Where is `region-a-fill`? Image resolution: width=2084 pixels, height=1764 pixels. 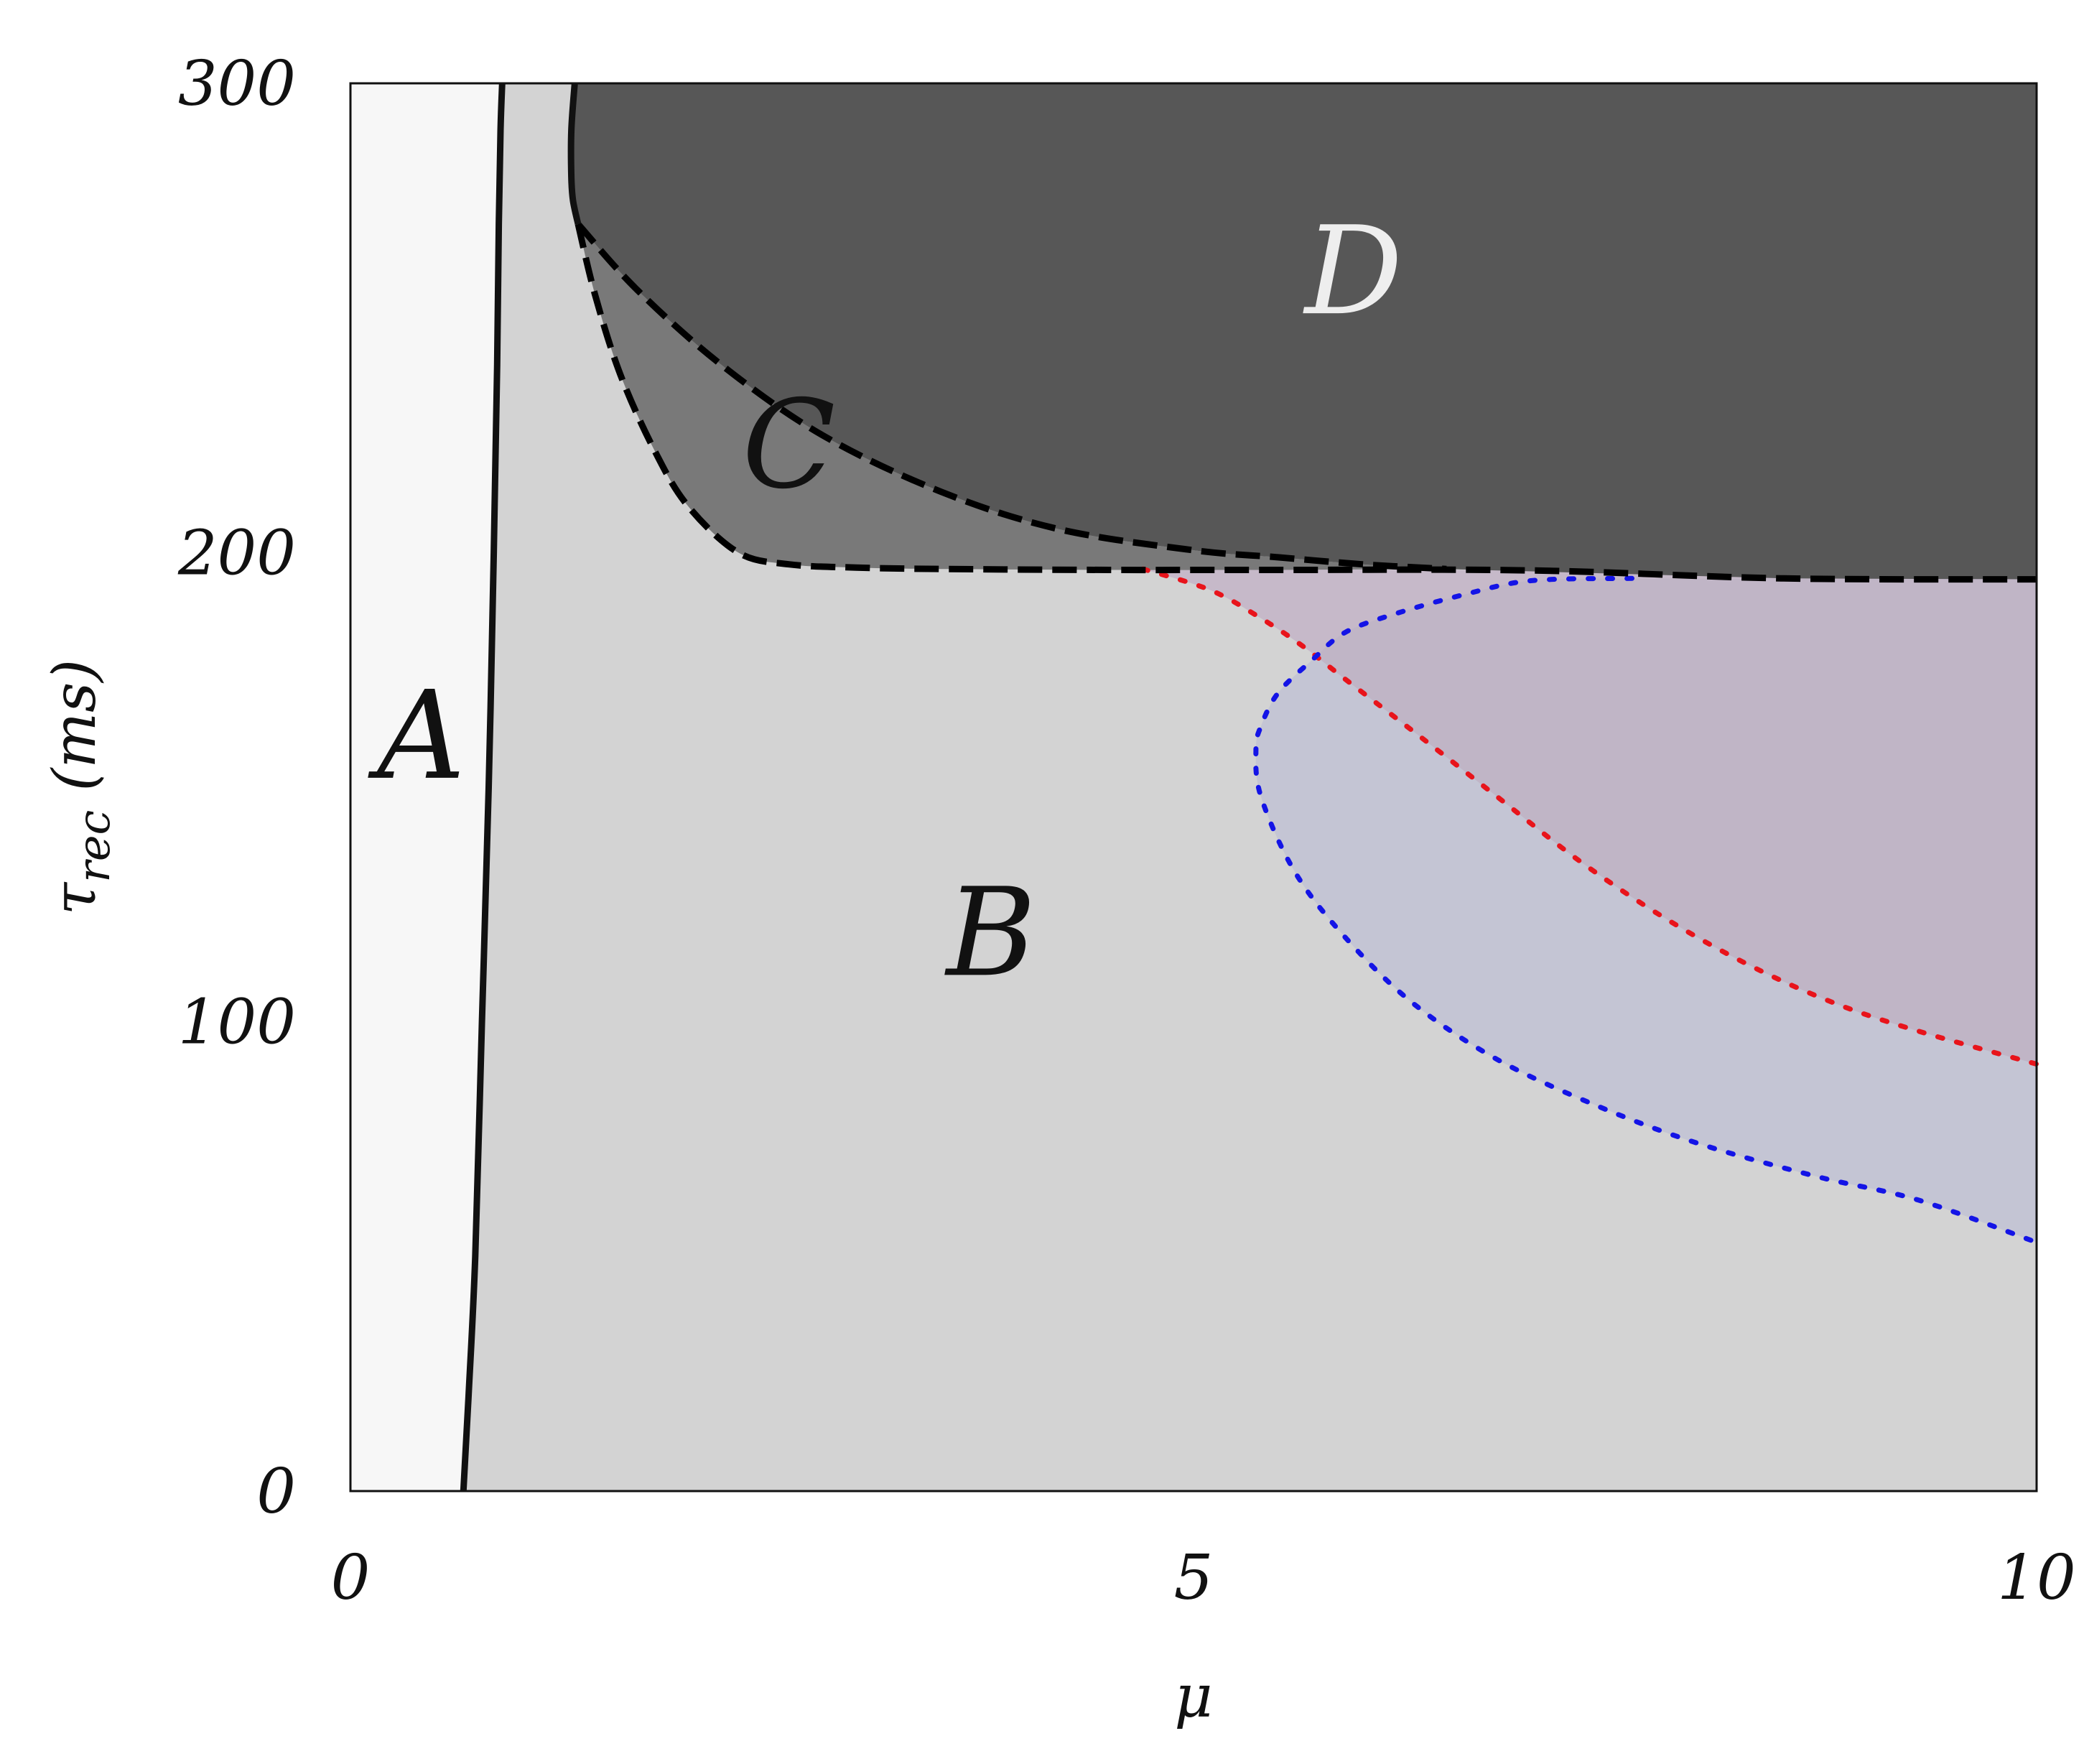 region-a-fill is located at coordinates (426, 787).